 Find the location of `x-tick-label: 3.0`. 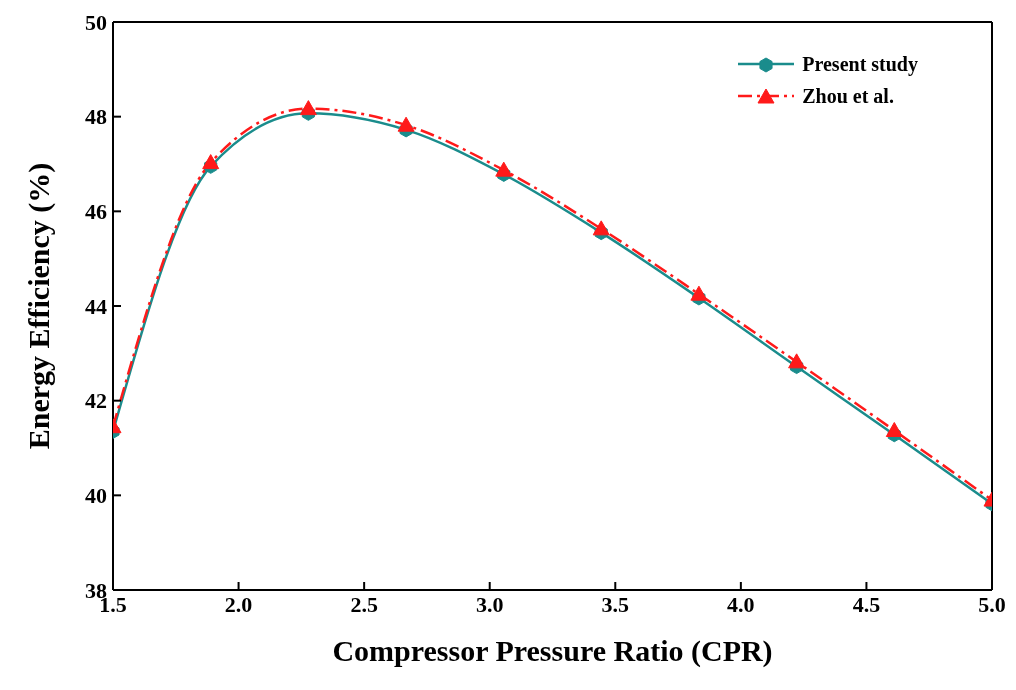

x-tick-label: 3.0 is located at coordinates (489, 604).